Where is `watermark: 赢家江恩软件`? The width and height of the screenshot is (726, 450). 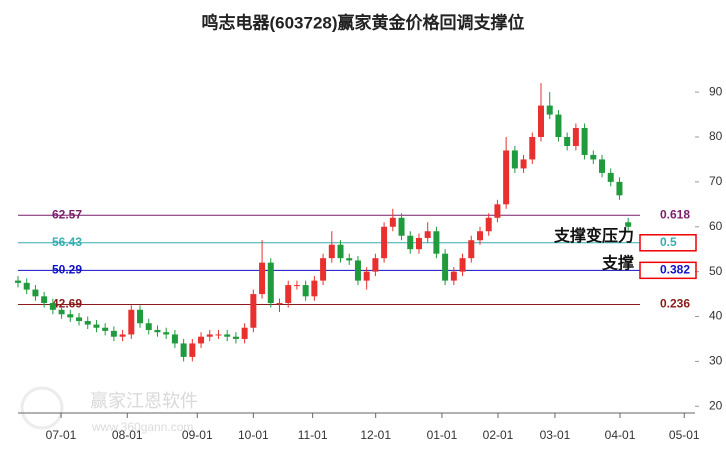
watermark: 赢家江恩软件 is located at coordinates (144, 400).